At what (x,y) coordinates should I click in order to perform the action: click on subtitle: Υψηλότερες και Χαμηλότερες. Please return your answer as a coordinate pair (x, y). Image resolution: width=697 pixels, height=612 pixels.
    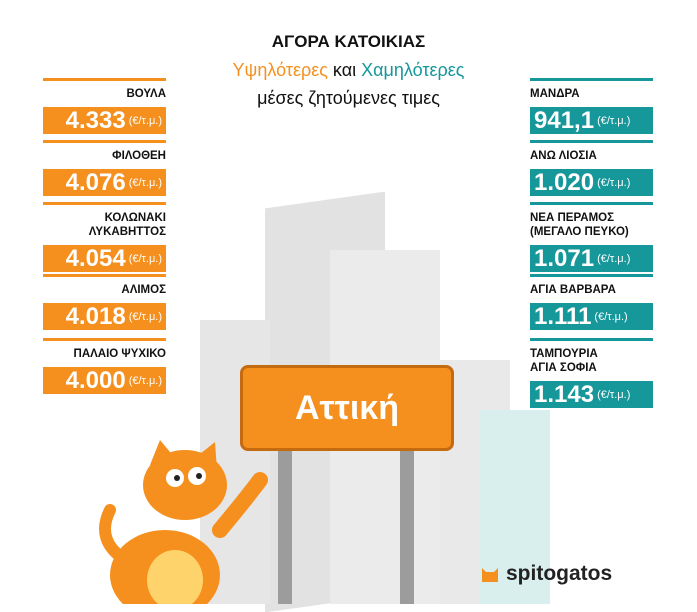
    Looking at the image, I should click on (348, 70).